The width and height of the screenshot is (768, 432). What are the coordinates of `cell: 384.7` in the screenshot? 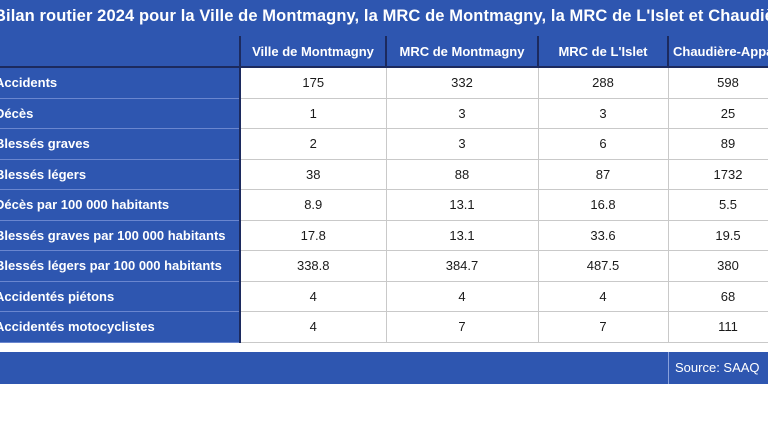 It's located at (462, 266).